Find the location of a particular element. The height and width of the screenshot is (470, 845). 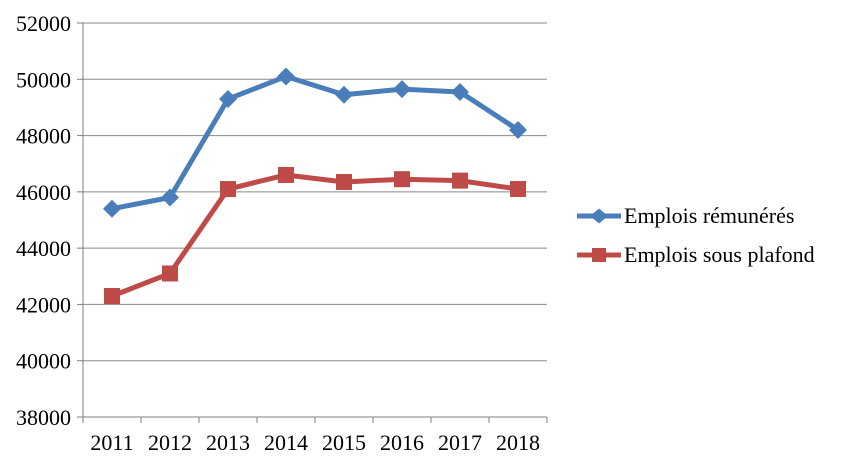

chart-legend: Emplois rémunérés Emplois sous plafond is located at coordinates (696, 241).